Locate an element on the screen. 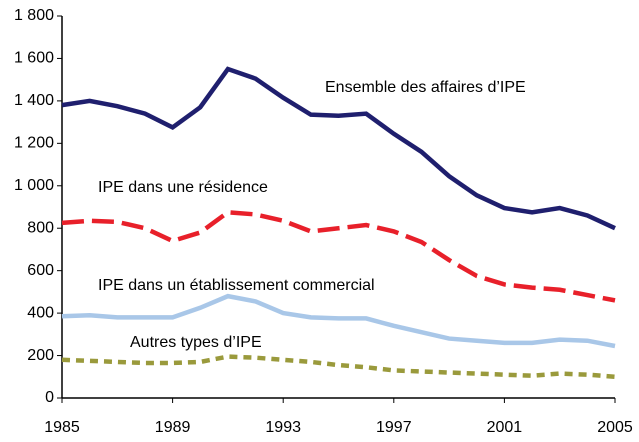 This screenshot has width=639, height=442. x-tick-label: 1993 is located at coordinates (283, 427).